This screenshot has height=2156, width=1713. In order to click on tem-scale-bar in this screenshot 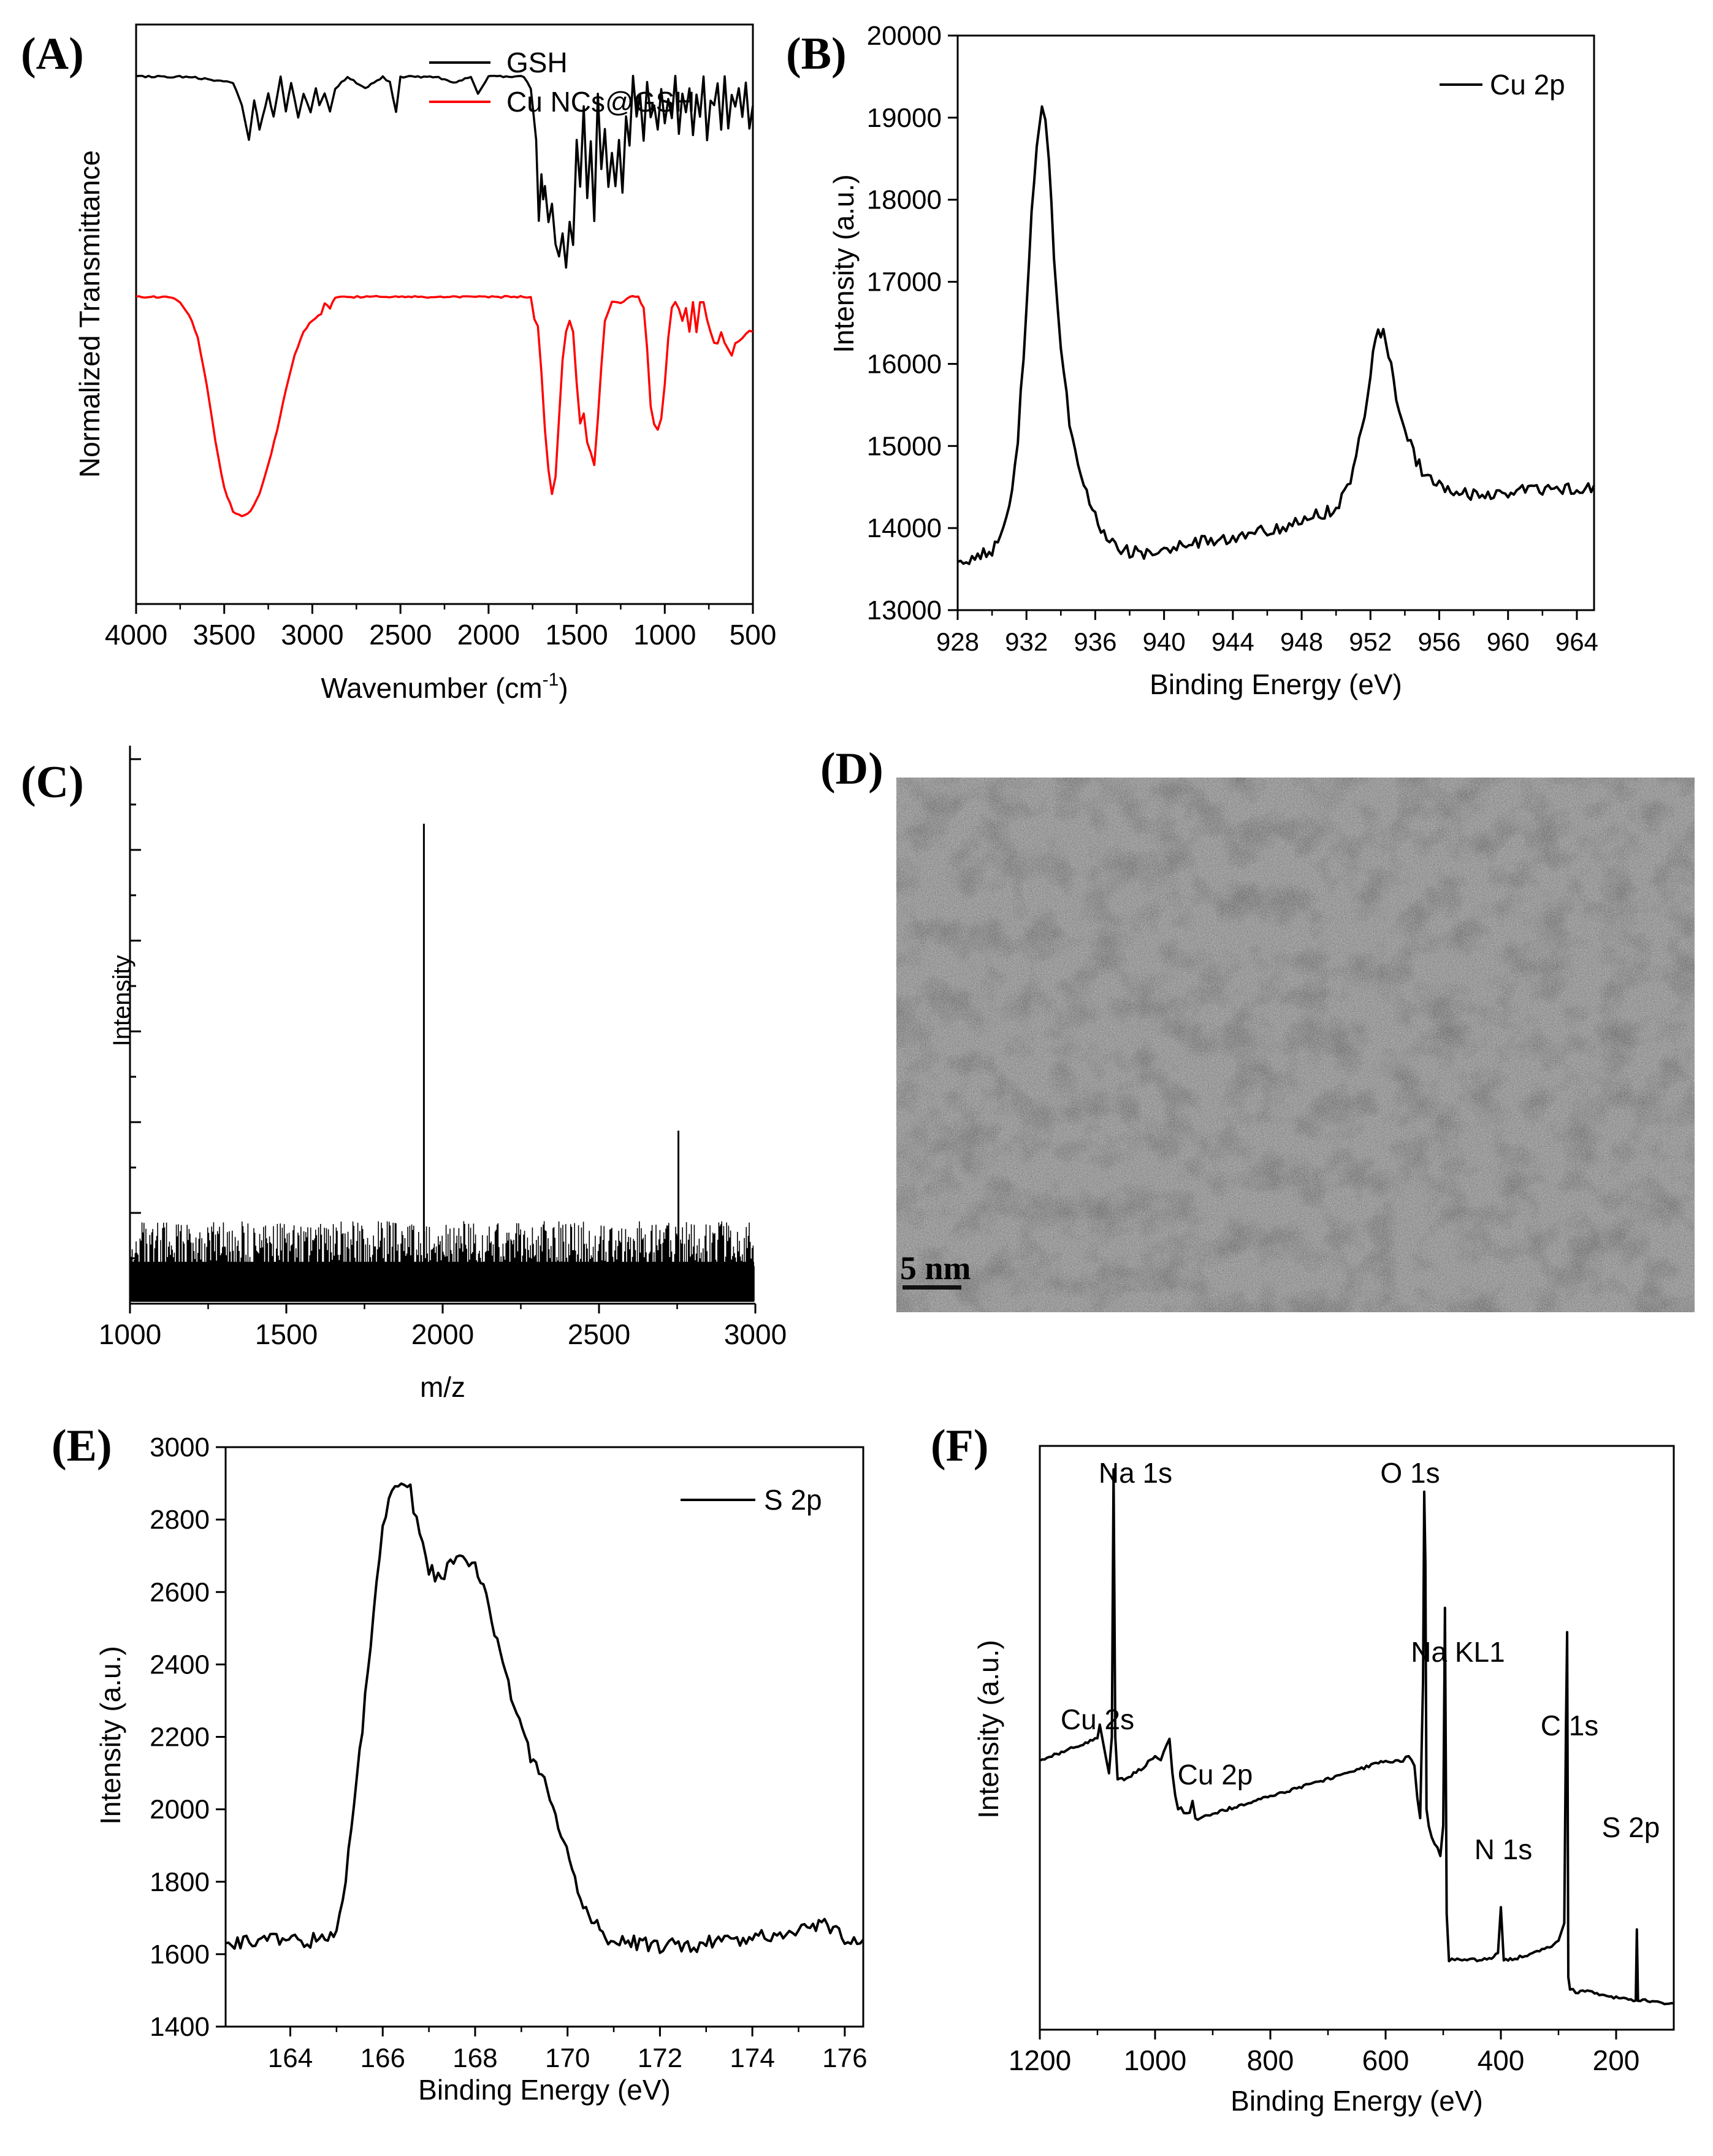, I will do `click(931, 1287)`.